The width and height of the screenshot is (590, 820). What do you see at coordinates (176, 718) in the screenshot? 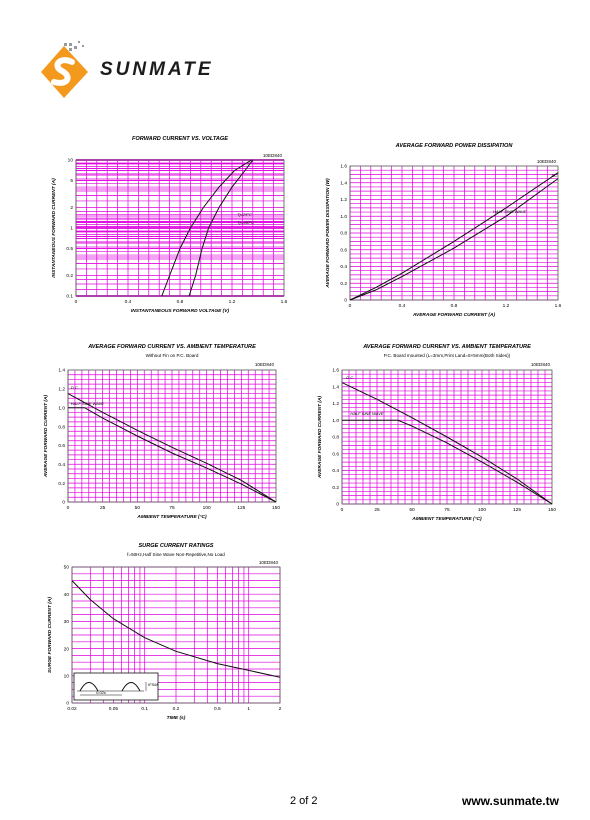
I see `x-axis-label: TIME (s)` at bounding box center [176, 718].